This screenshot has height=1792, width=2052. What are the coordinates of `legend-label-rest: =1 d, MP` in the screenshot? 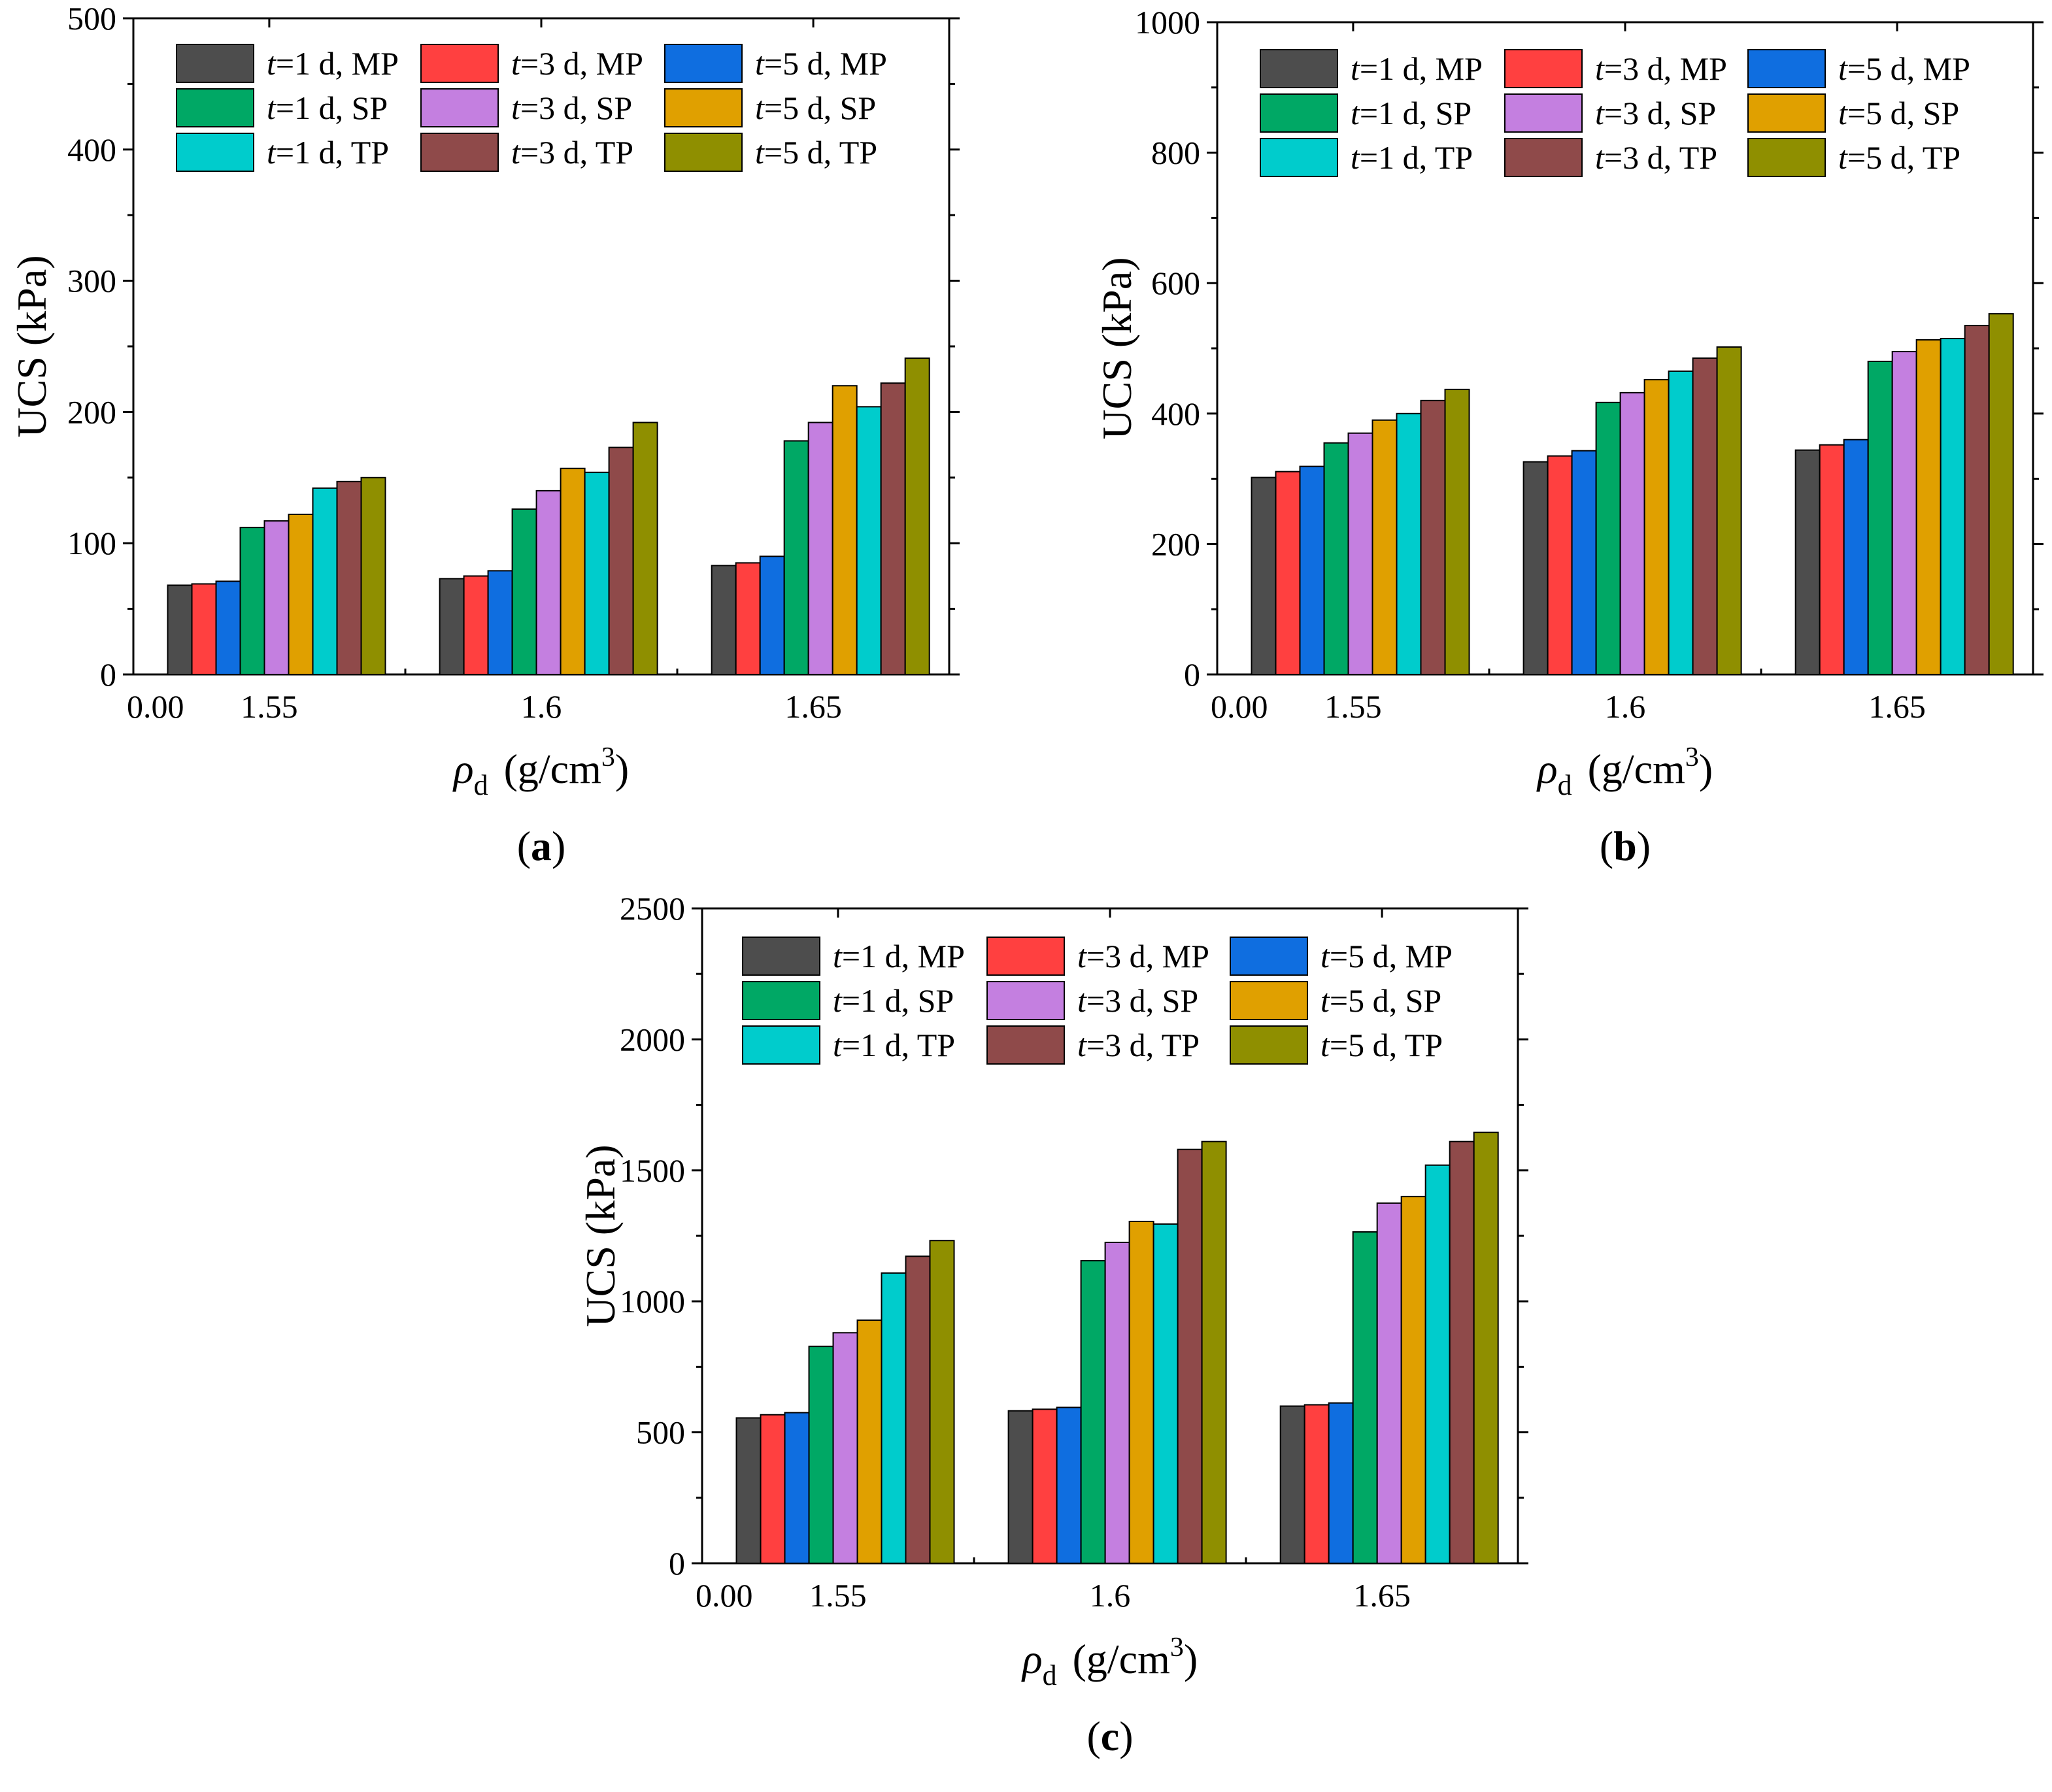 It's located at (903, 956).